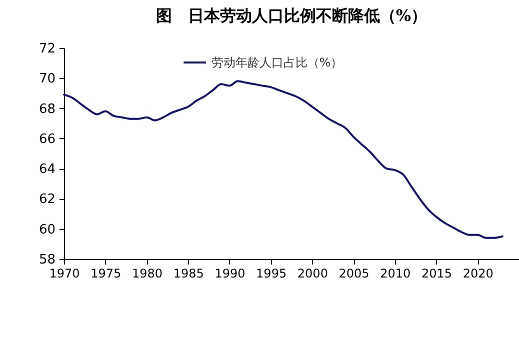 This screenshot has width=519, height=346. I want to click on y-tick-label: 70, so click(47, 79).